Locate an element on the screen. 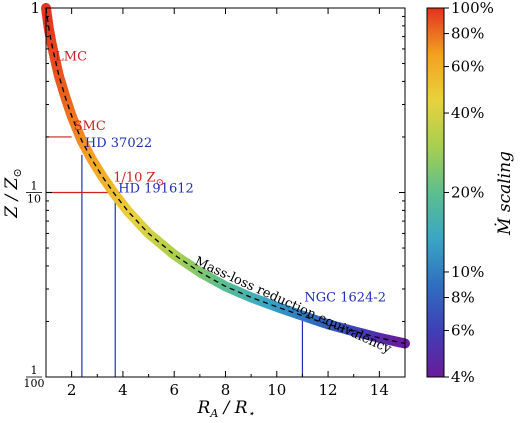 Image resolution: width=520 pixels, height=423 pixels. y-tick-label-den: 100 is located at coordinates (34, 383).